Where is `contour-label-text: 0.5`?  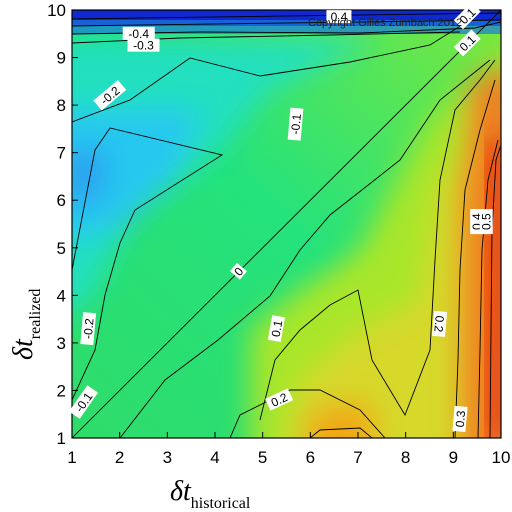 contour-label-text: 0.5 is located at coordinates (487, 221).